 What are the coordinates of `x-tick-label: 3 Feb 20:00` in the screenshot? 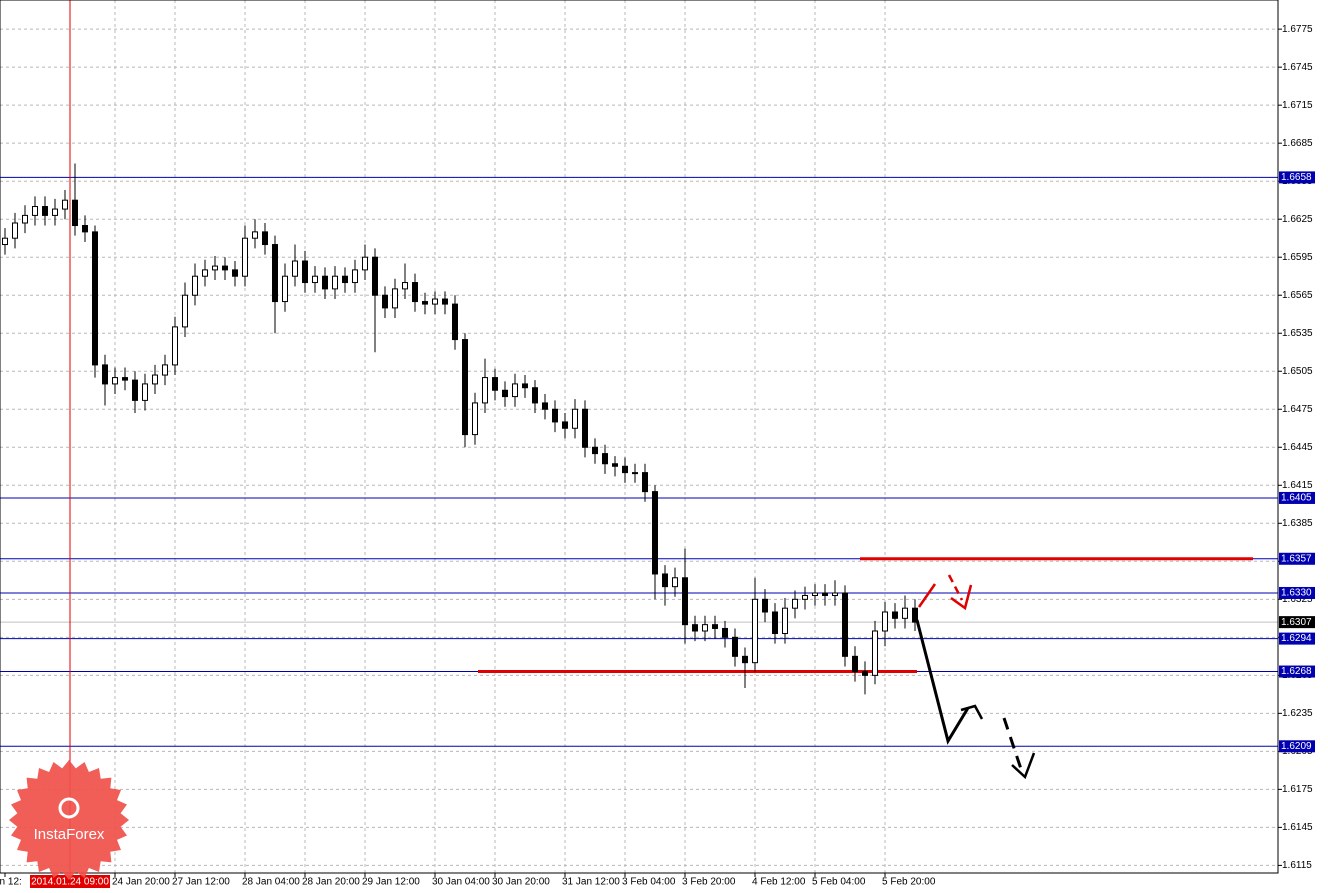 It's located at (709, 882).